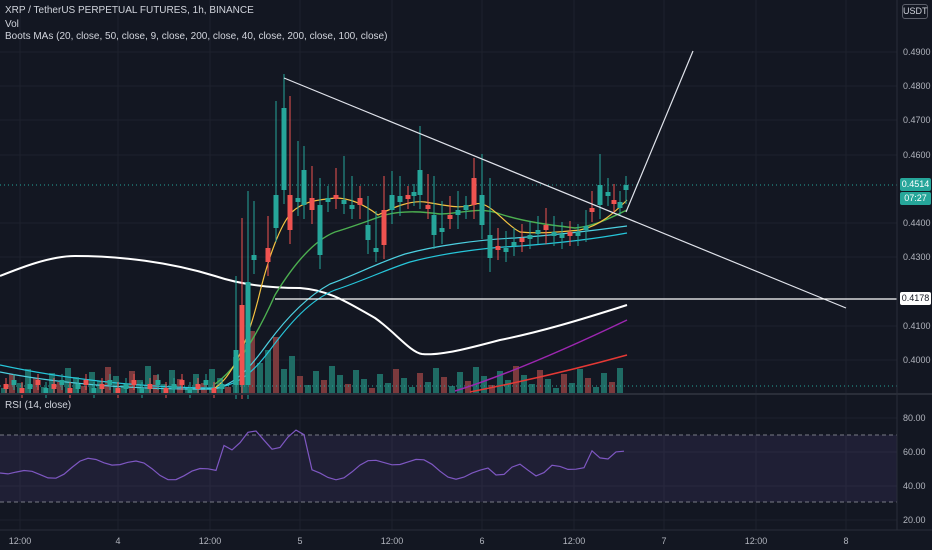 The width and height of the screenshot is (932, 550). What do you see at coordinates (312, 455) in the screenshot?
I see `rsi-line` at bounding box center [312, 455].